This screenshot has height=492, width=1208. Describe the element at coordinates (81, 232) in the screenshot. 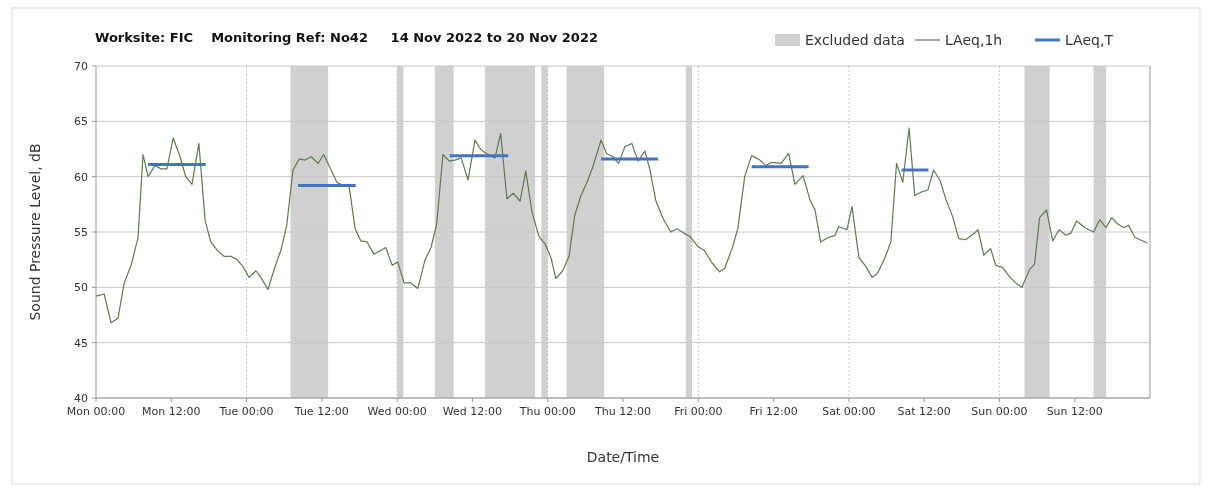

I see `y-tick-label: 55` at that location.